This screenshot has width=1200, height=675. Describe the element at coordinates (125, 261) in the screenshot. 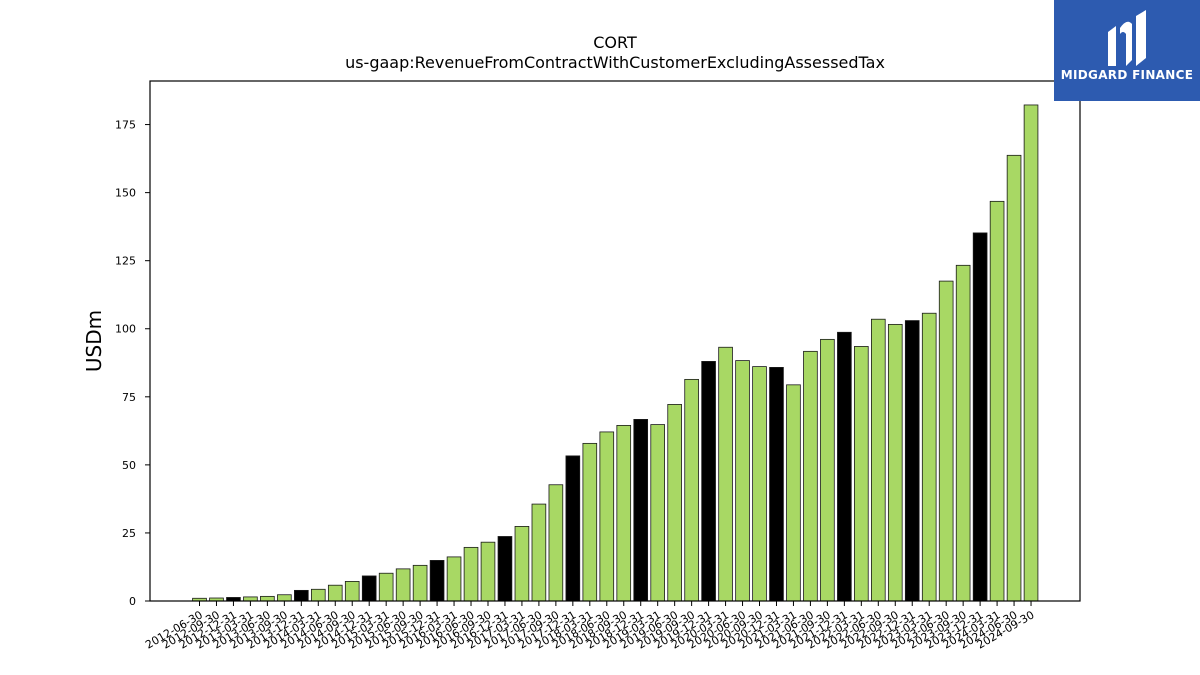

I see `y-tick-label: 125` at that location.